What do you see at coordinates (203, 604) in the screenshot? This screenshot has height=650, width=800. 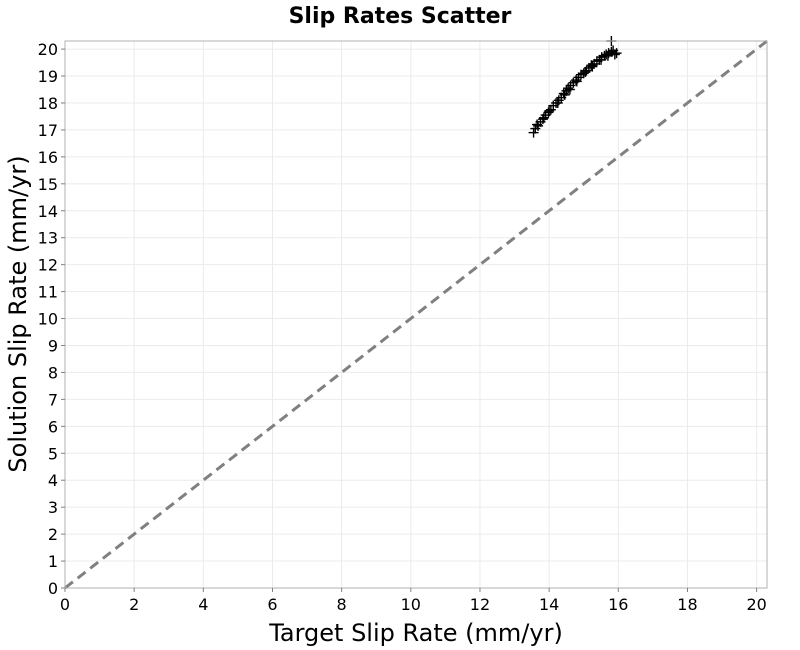 I see `x-tick-label: 4` at bounding box center [203, 604].